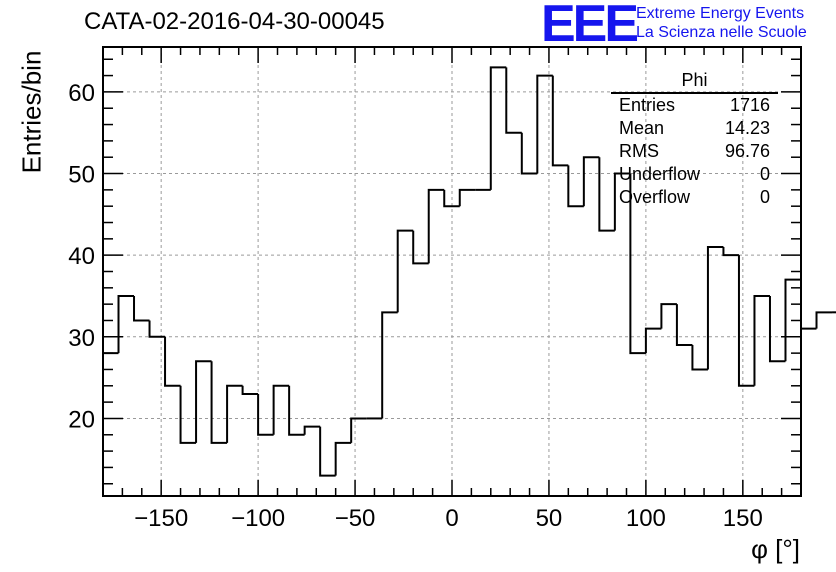  Describe the element at coordinates (743, 518) in the screenshot. I see `x-tick-label: 150` at that location.